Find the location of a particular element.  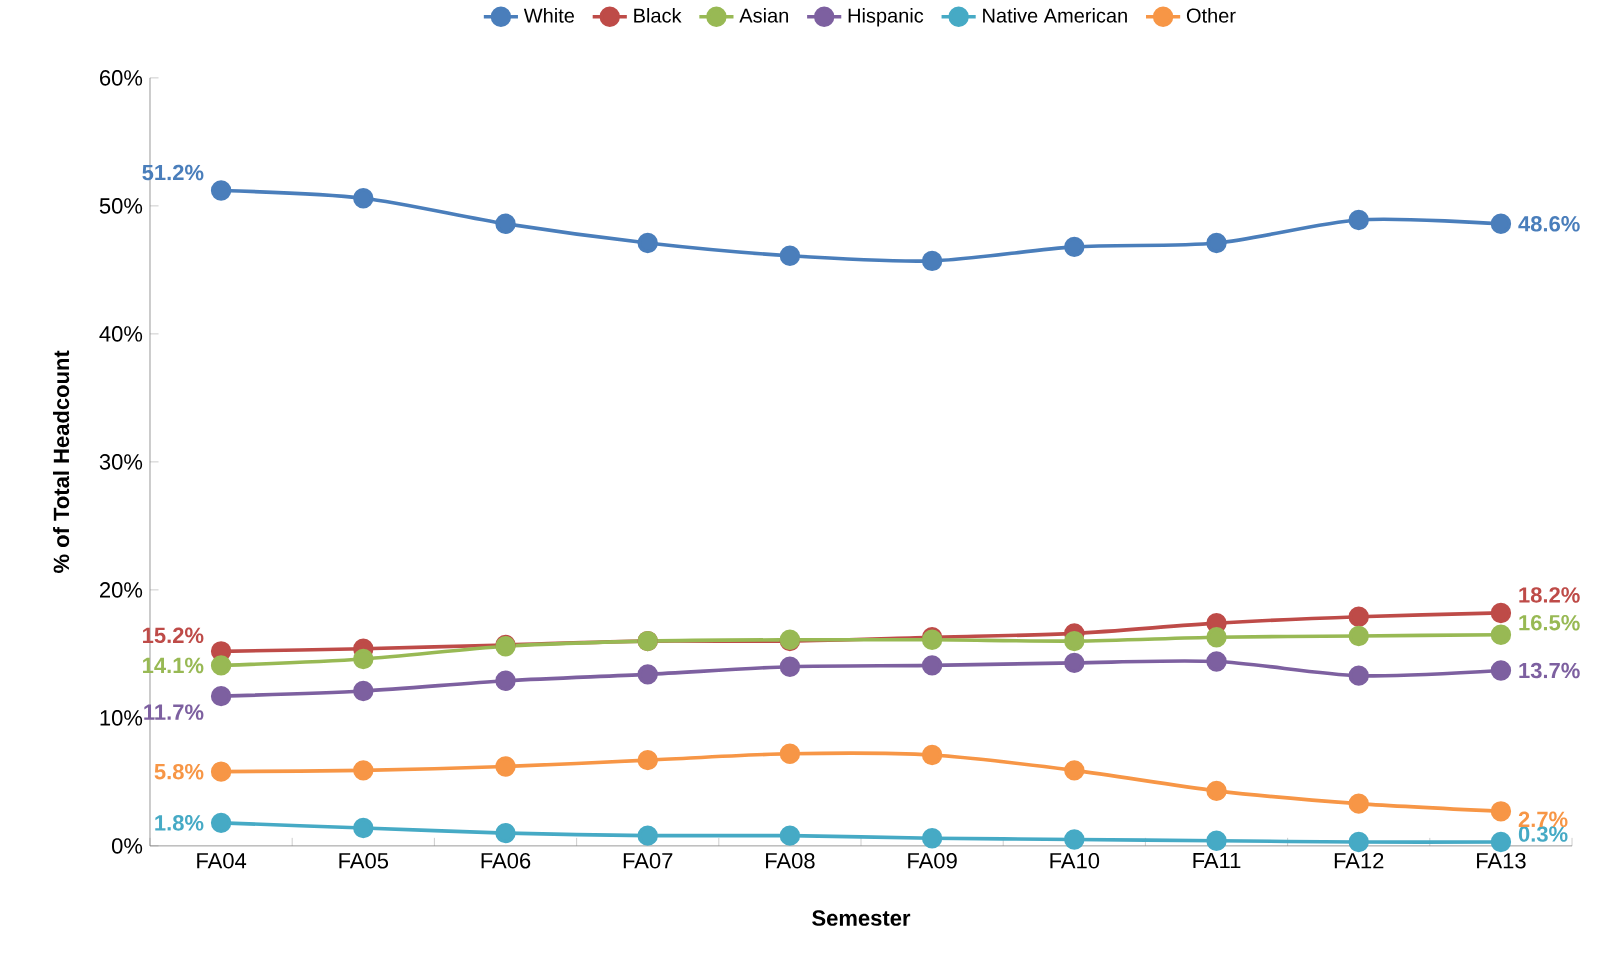

data-label: 16.5% is located at coordinates (1549, 622).